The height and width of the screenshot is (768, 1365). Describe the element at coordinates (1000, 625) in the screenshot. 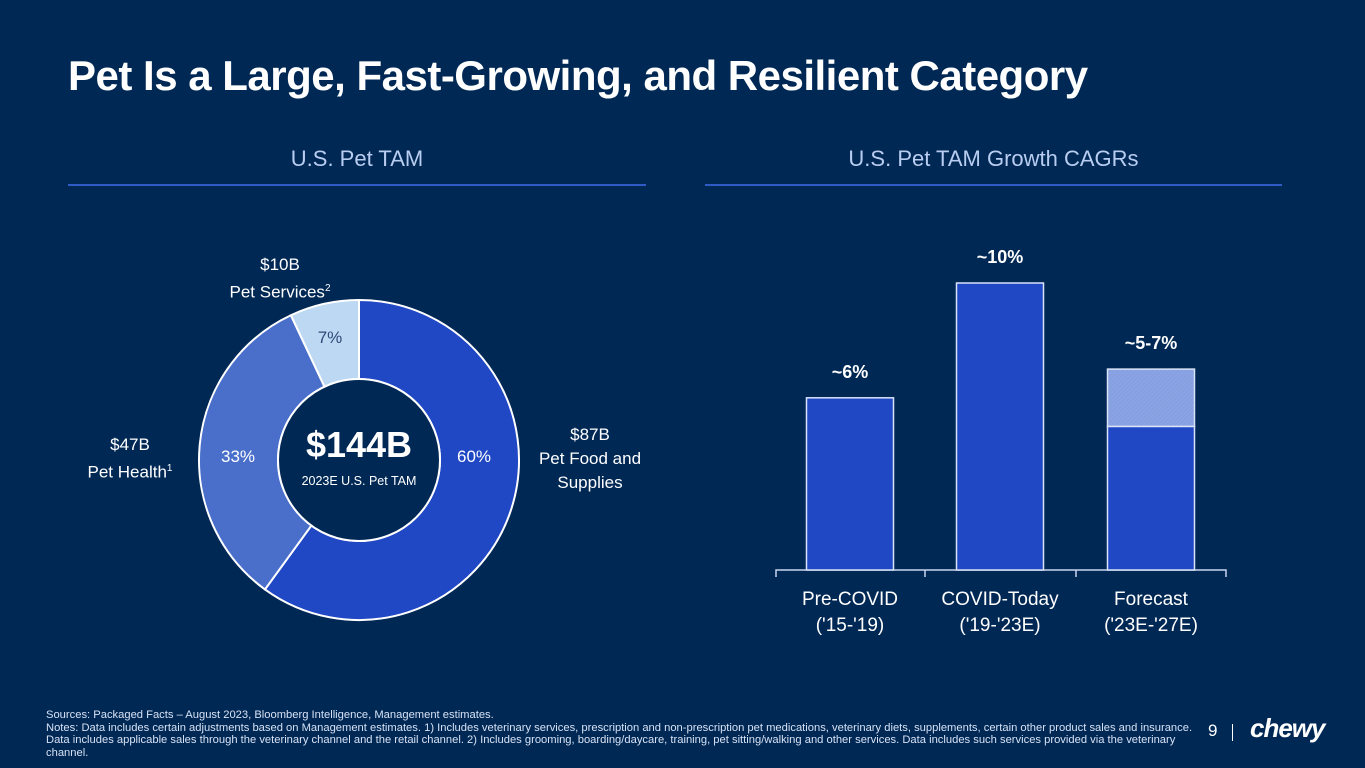

I see `x-tick-label-1-line2: ('19-'23E)` at that location.